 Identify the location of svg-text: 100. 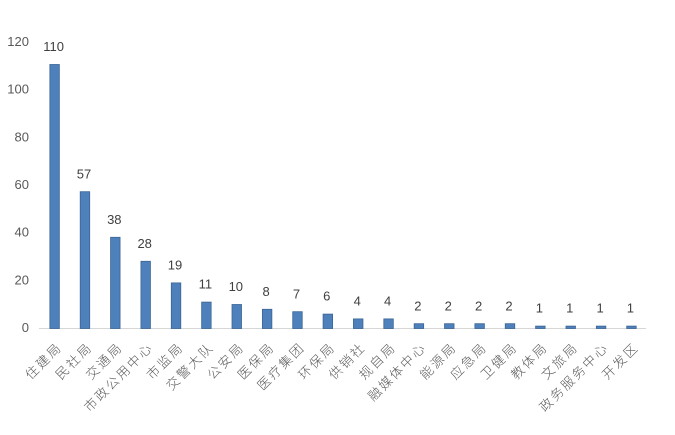
(18, 89).